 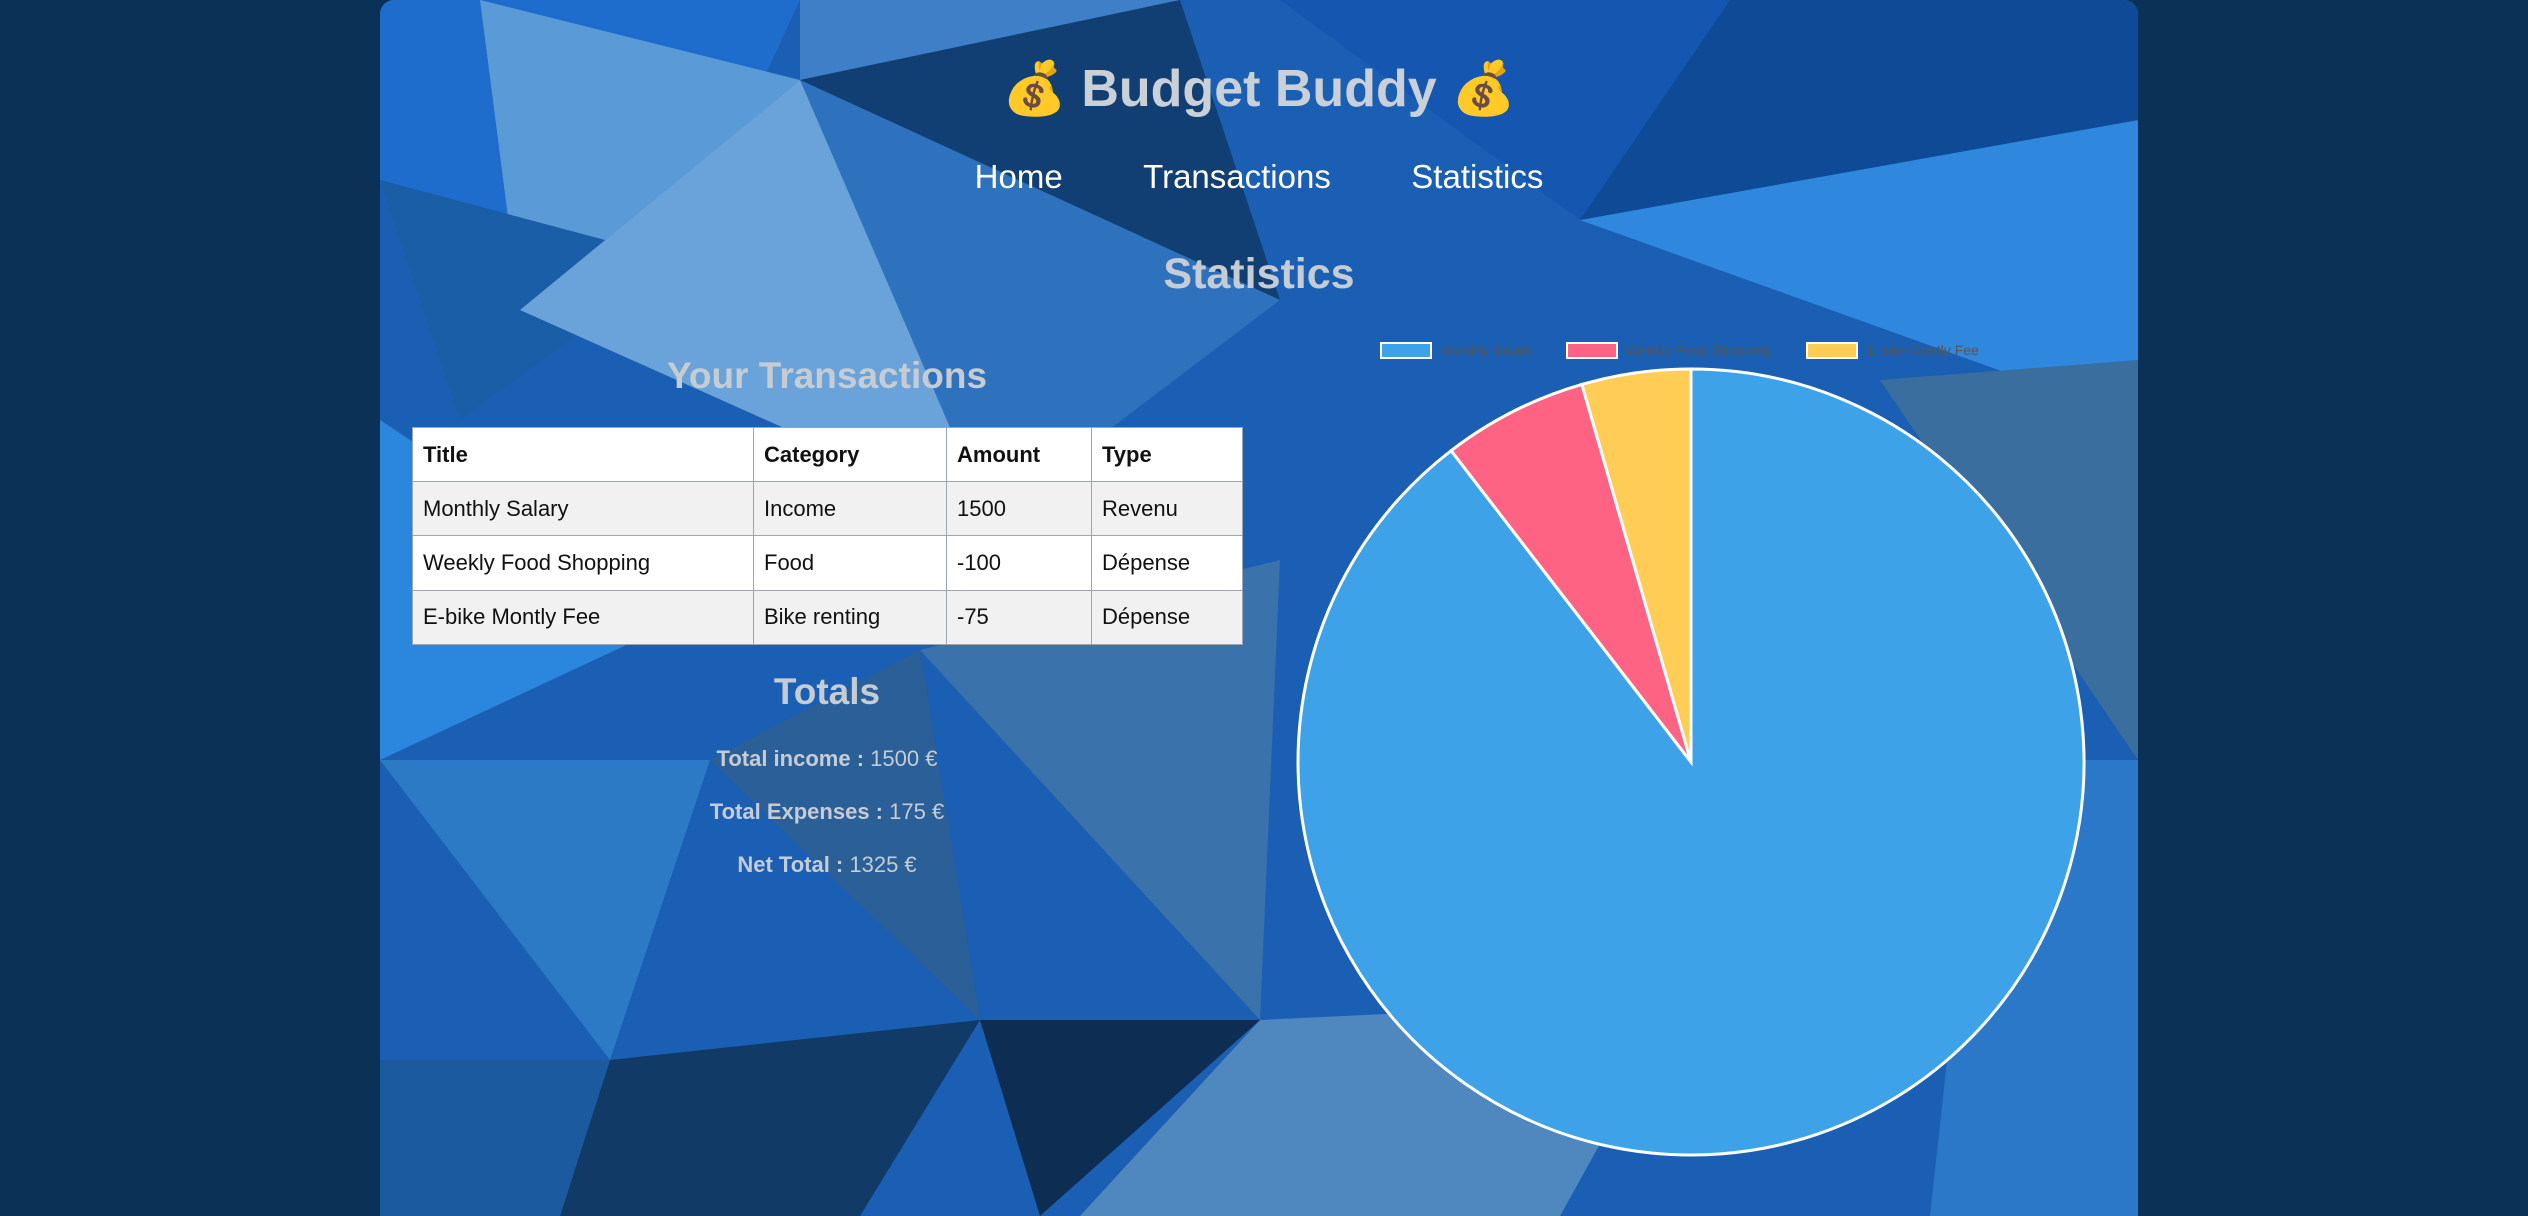 What do you see at coordinates (850, 617) in the screenshot?
I see `cell-category: Bike renting` at bounding box center [850, 617].